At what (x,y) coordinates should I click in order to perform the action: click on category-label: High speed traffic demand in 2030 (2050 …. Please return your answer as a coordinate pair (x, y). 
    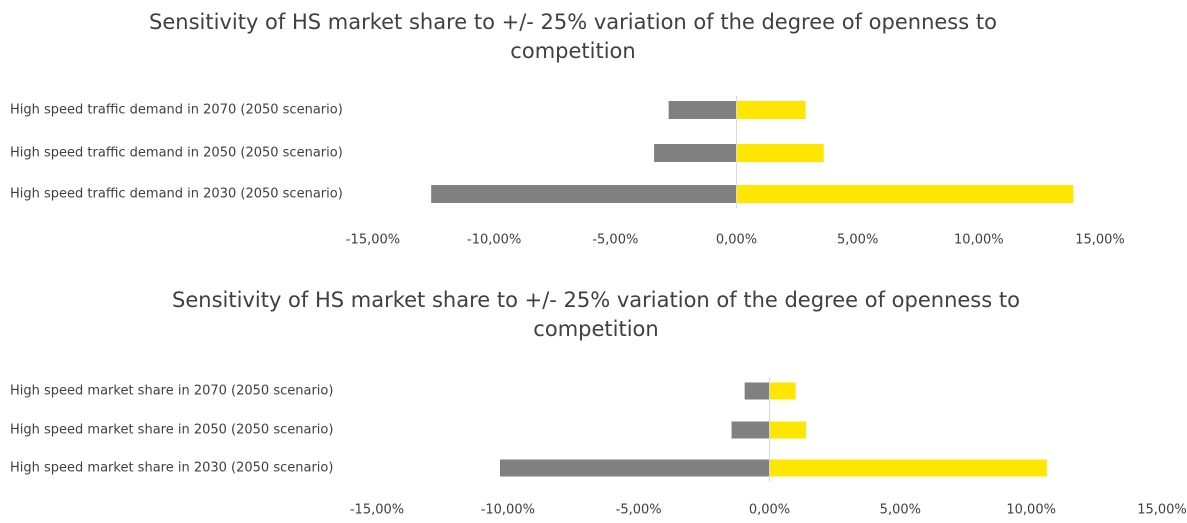
    Looking at the image, I should click on (176, 194).